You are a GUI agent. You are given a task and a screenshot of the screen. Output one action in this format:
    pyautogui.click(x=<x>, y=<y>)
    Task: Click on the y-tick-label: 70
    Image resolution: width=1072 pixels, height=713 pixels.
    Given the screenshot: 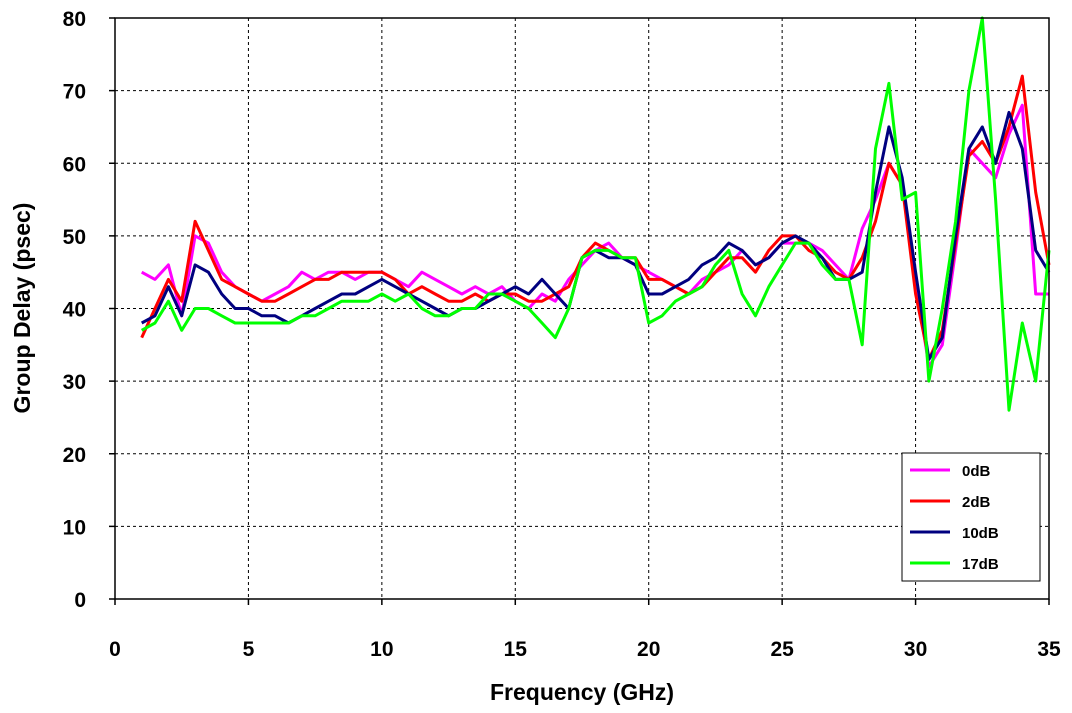 What is the action you would take?
    pyautogui.click(x=74, y=92)
    